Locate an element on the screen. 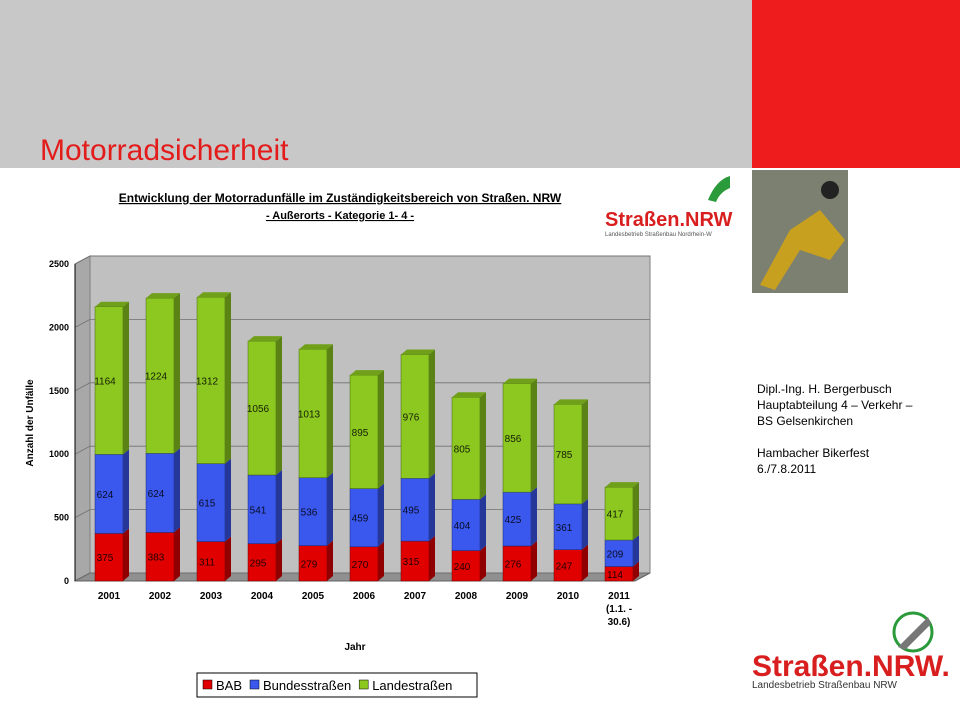 The width and height of the screenshot is (960, 720). value-label: 417 is located at coordinates (615, 515).